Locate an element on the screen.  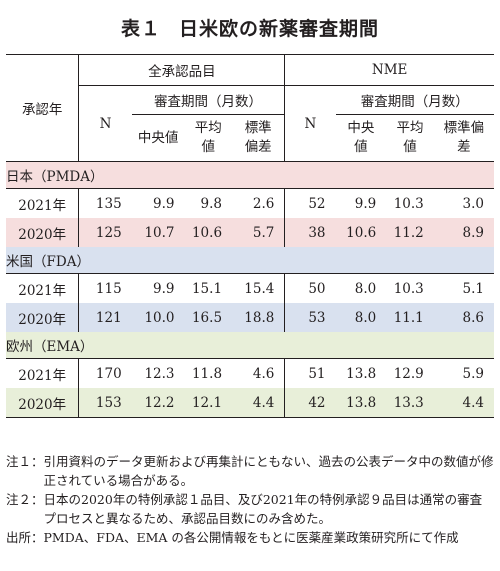
subcol-sd-nme: 標準偏差 is located at coordinates (463, 138).